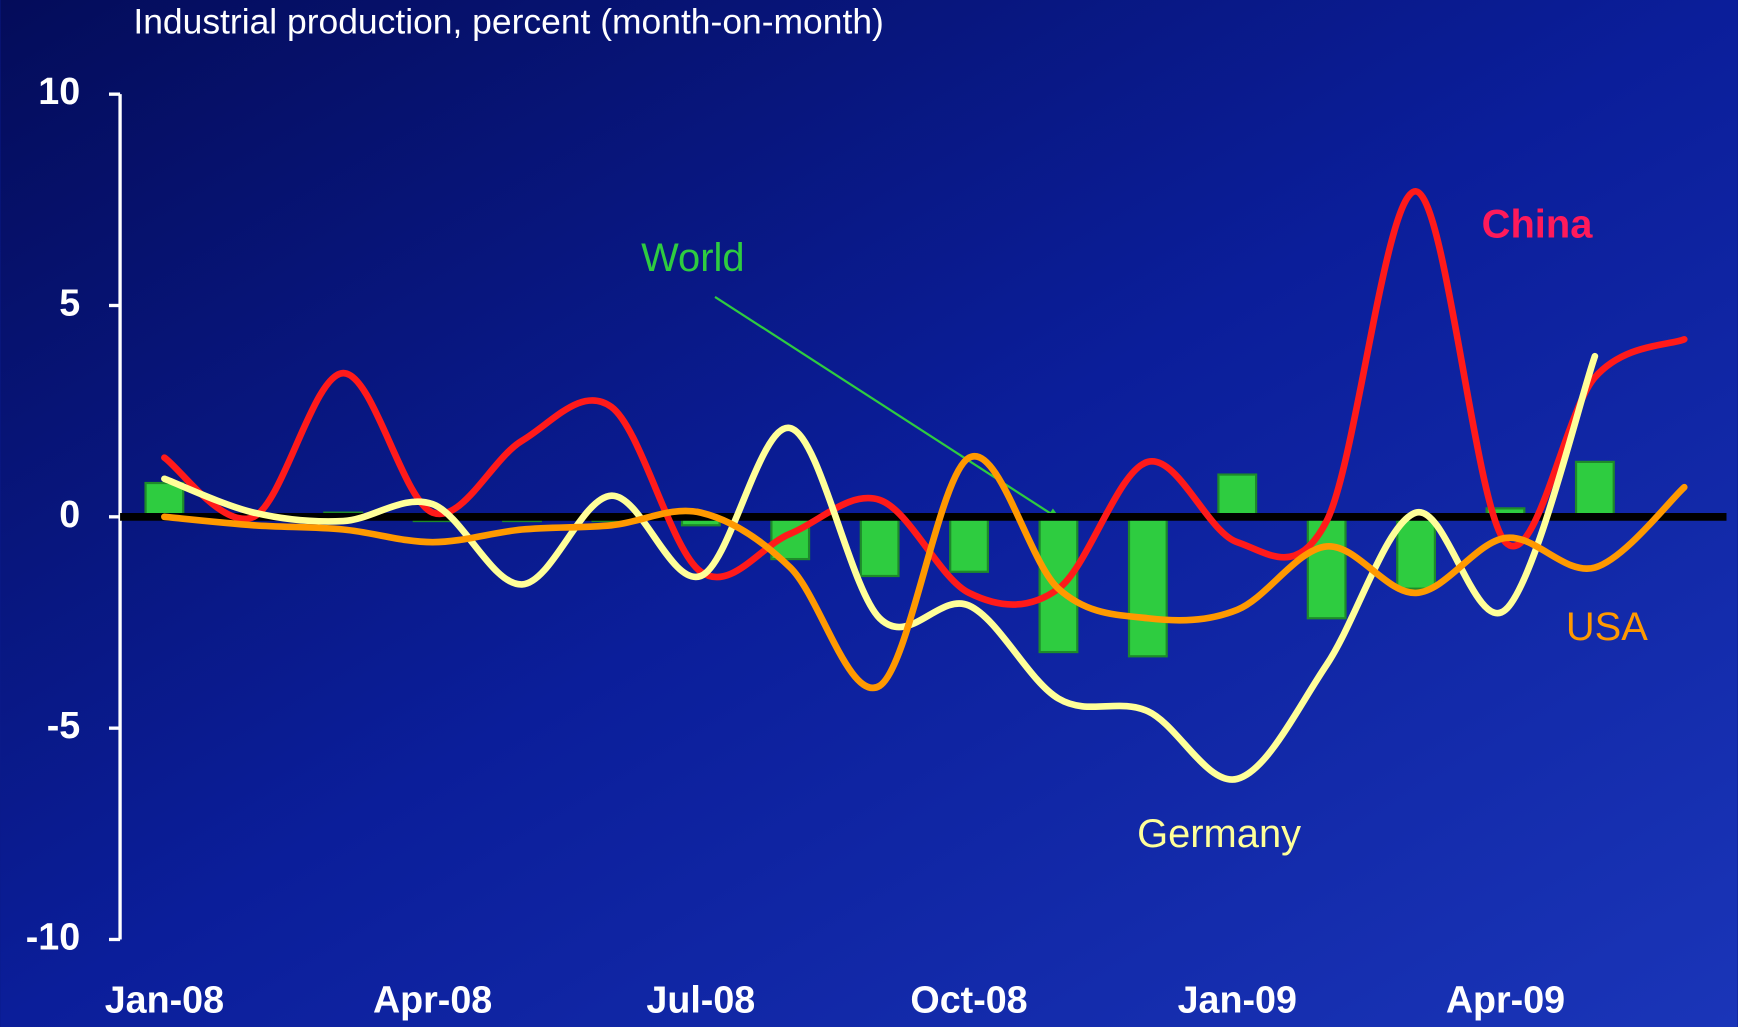 This screenshot has height=1027, width=1738. What do you see at coordinates (692, 258) in the screenshot?
I see `series-label: World` at bounding box center [692, 258].